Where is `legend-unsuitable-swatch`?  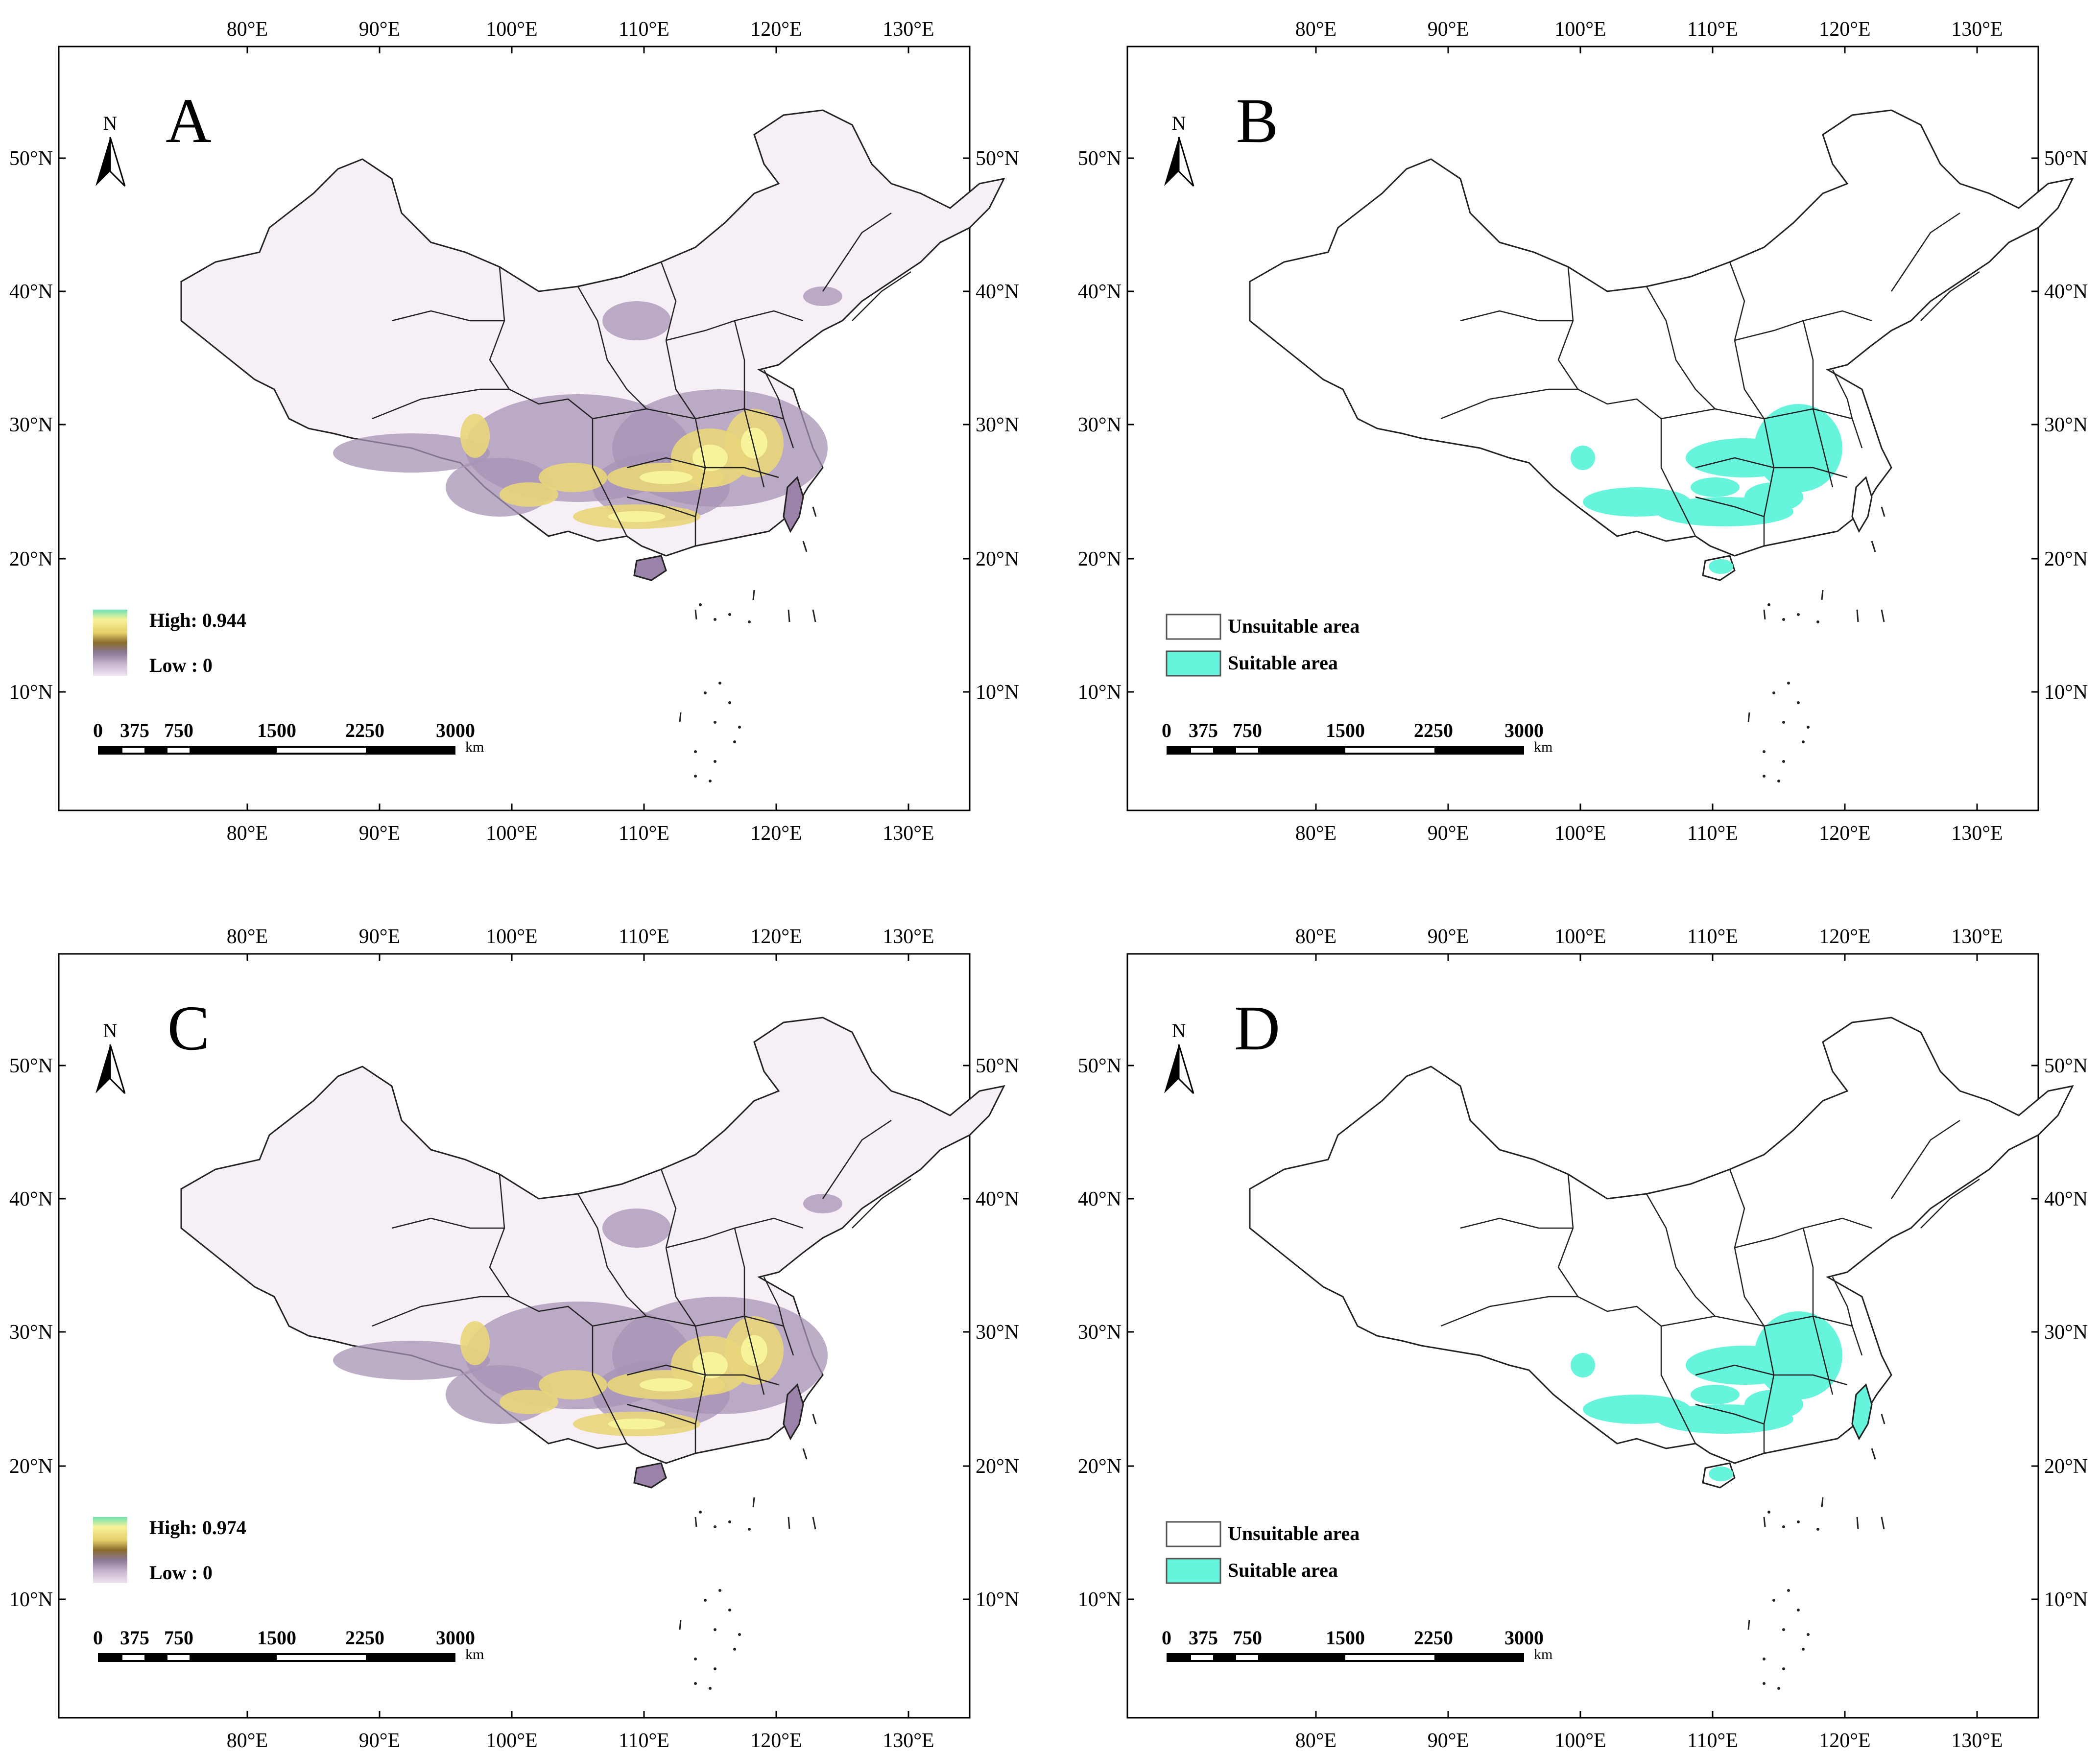
legend-unsuitable-swatch is located at coordinates (1194, 1534).